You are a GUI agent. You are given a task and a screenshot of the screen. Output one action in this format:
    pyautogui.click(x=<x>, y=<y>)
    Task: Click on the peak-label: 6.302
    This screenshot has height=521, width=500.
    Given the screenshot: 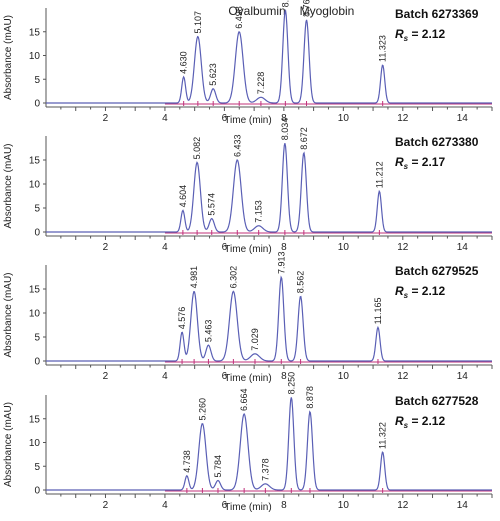 What is the action you would take?
    pyautogui.click(x=233, y=277)
    